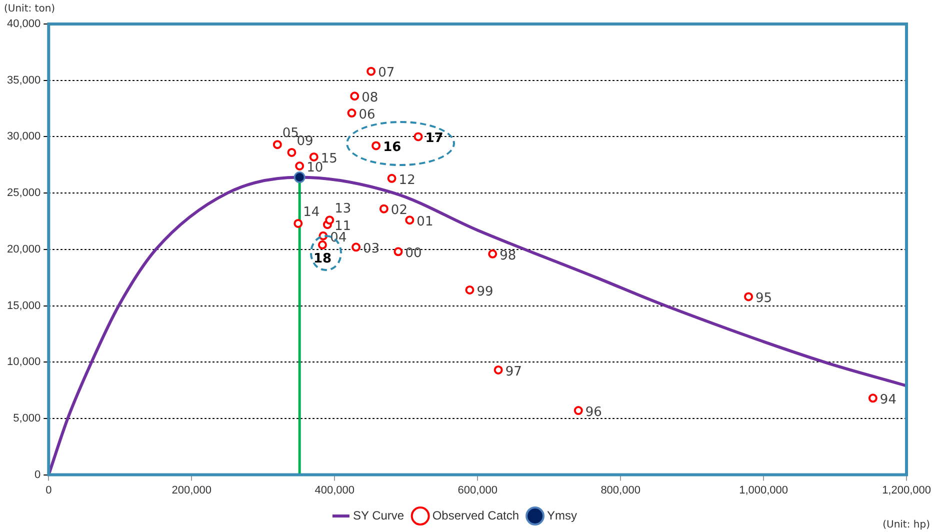 Image resolution: width=934 pixels, height=532 pixels. What do you see at coordinates (485, 292) in the screenshot?
I see `annotation: 99` at bounding box center [485, 292].